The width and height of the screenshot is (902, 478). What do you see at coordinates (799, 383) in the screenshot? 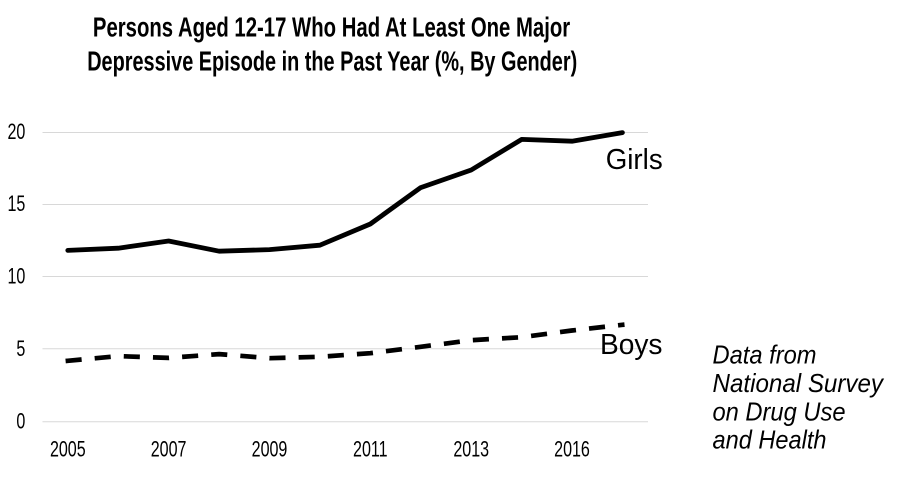
I see `svg-text: National Survey` at bounding box center [799, 383].